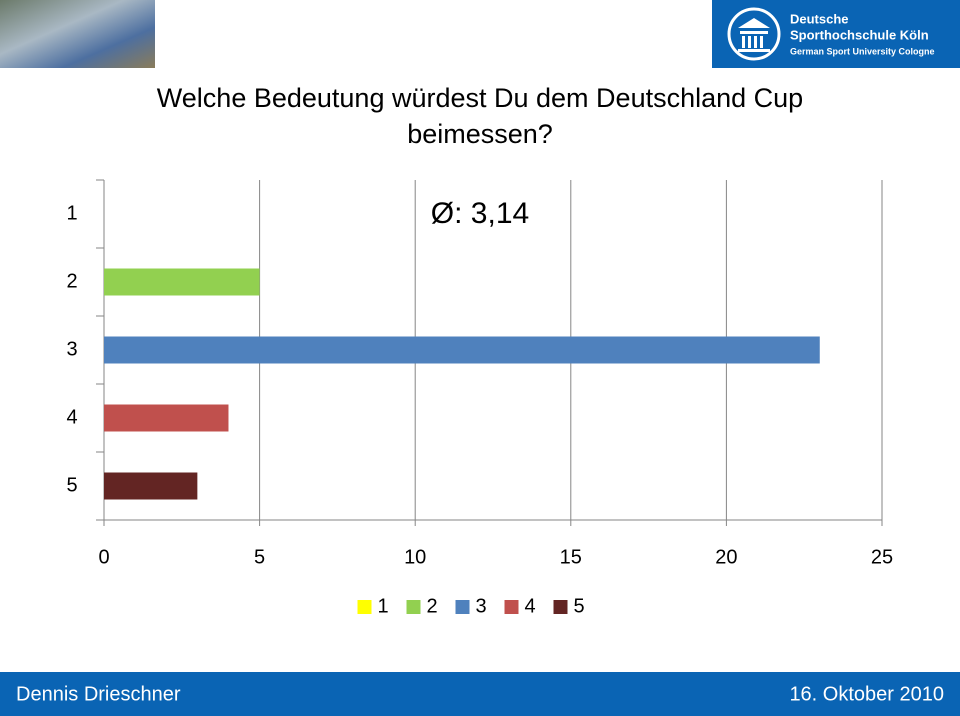 The height and width of the screenshot is (716, 960). Describe the element at coordinates (259, 557) in the screenshot. I see `x-tick-label: 5` at that location.